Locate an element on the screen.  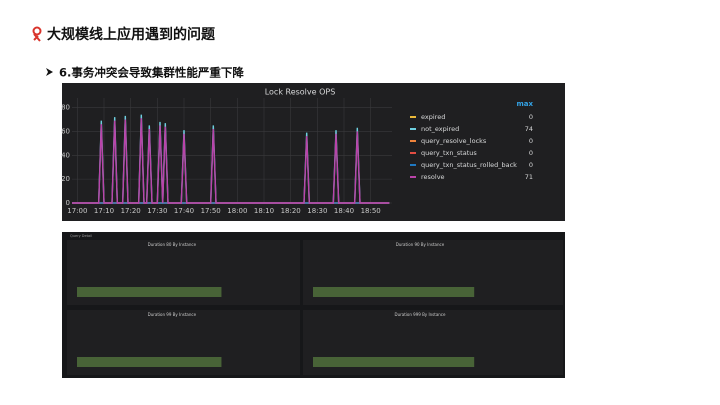
legend-label: resolve is located at coordinates (433, 177).